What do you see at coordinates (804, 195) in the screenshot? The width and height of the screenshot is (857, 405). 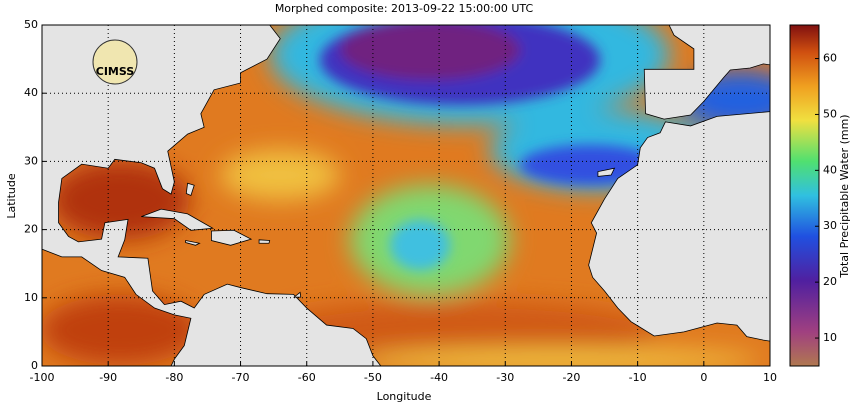 I see `colorbar` at bounding box center [804, 195].